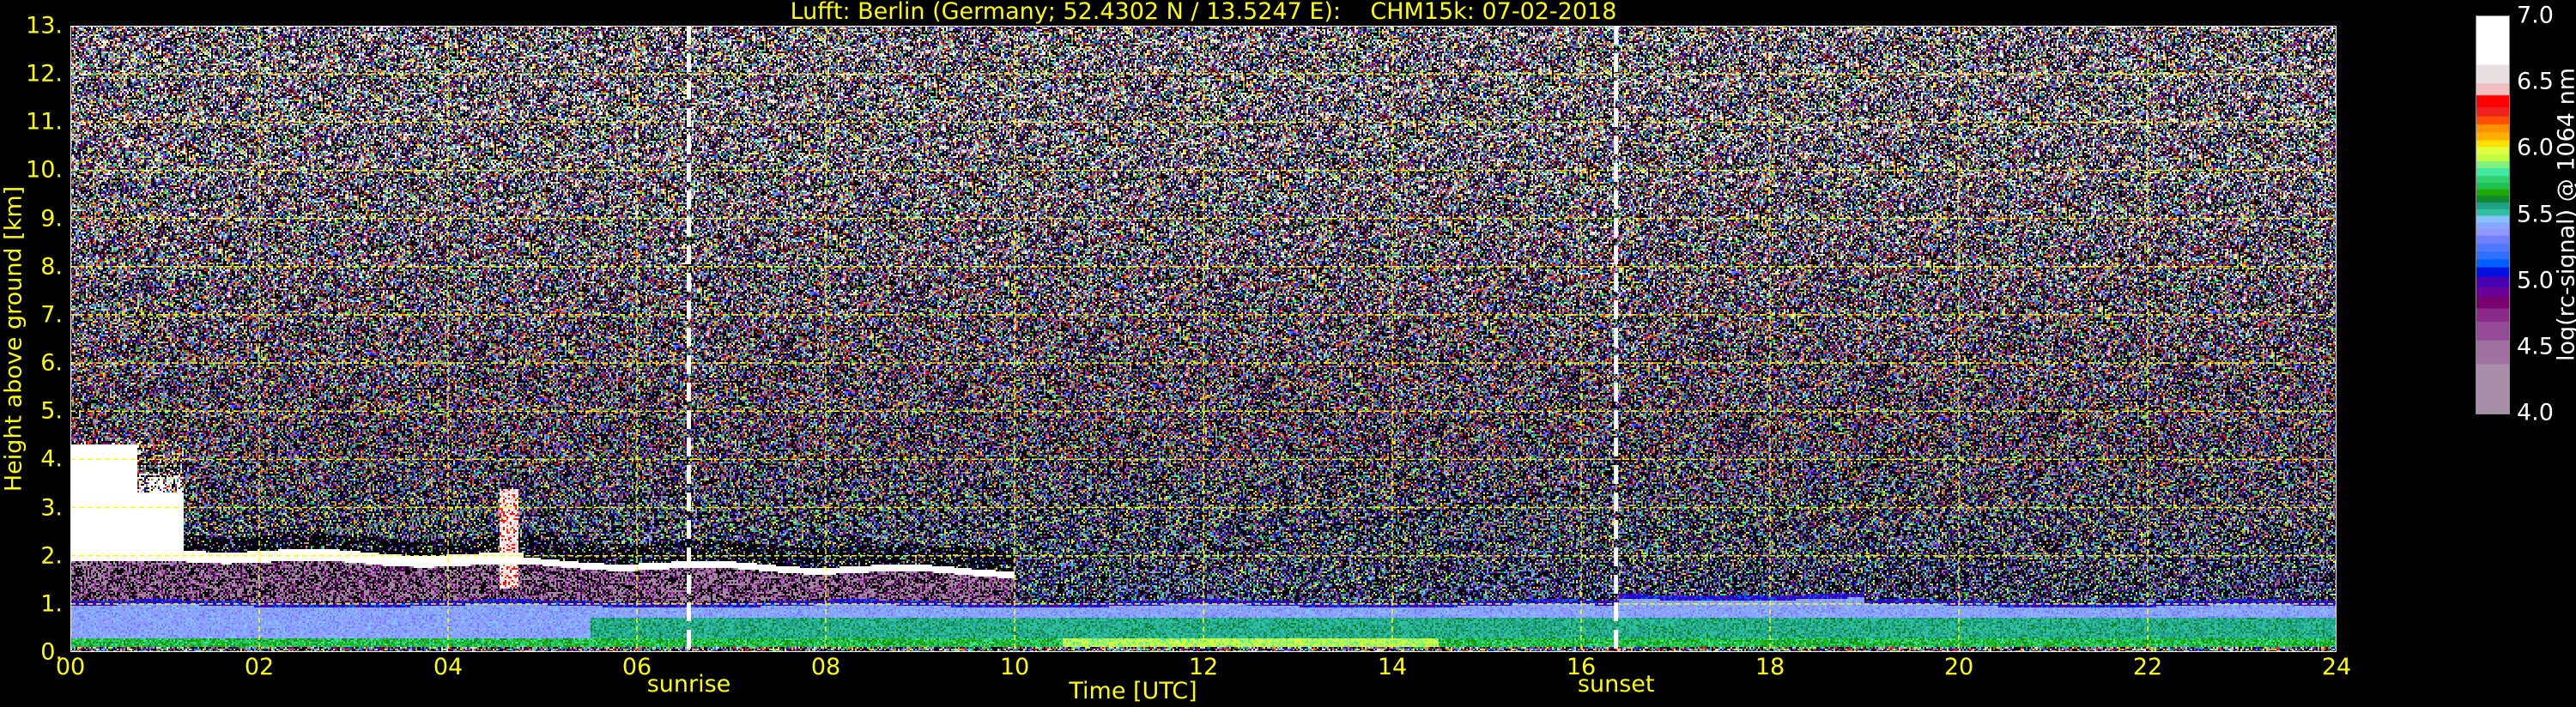 The height and width of the screenshot is (707, 2576). Describe the element at coordinates (1203, 667) in the screenshot. I see `x-tick-label: 12` at that location.